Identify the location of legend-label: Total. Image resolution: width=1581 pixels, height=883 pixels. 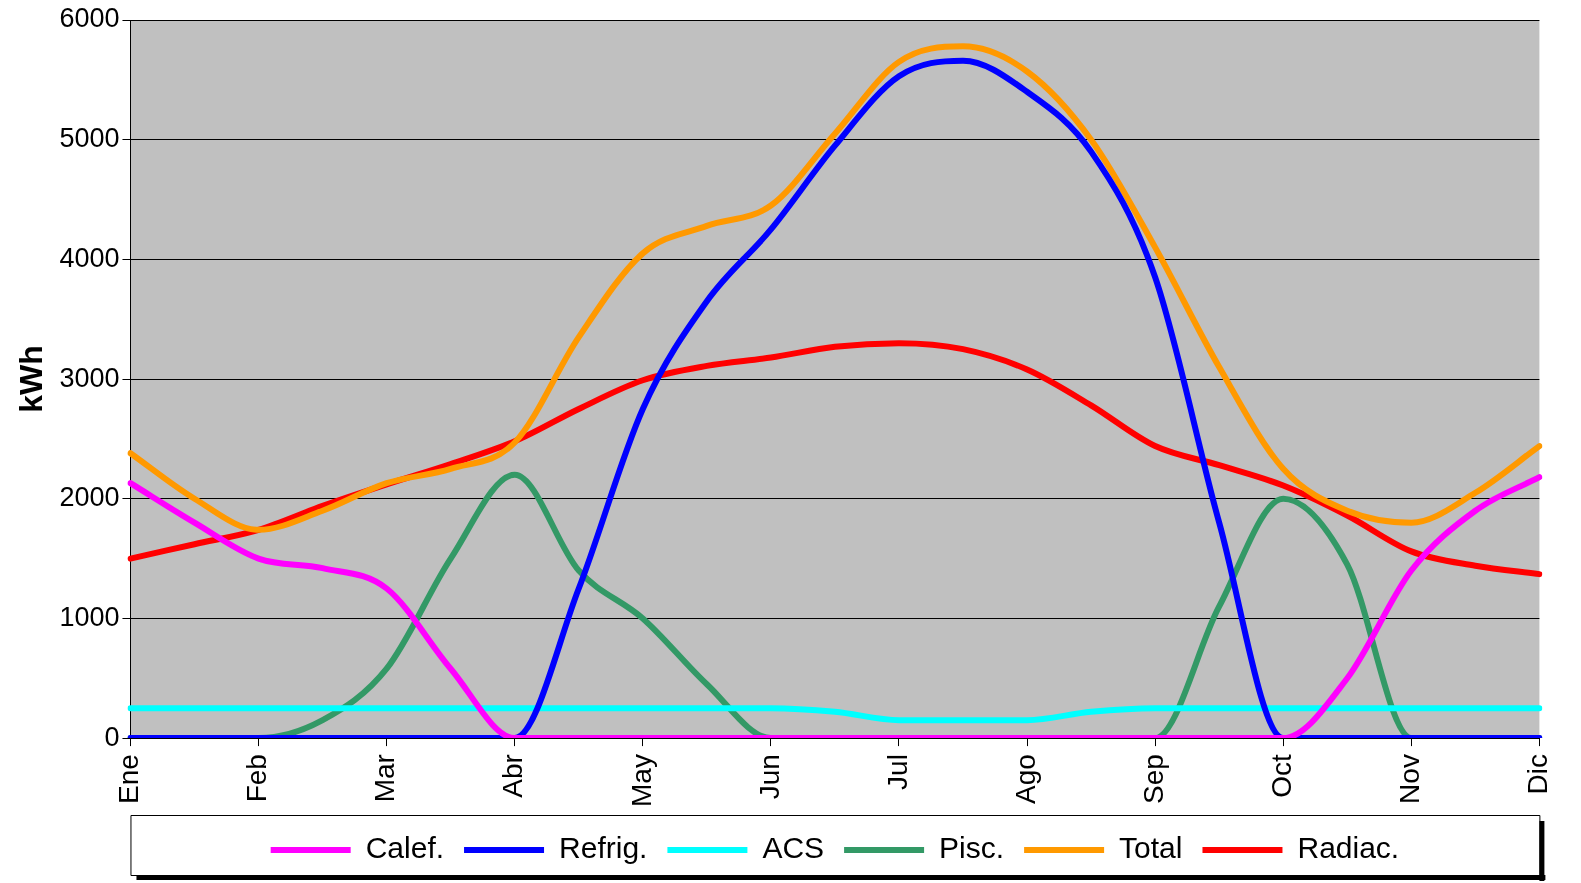
(1151, 848).